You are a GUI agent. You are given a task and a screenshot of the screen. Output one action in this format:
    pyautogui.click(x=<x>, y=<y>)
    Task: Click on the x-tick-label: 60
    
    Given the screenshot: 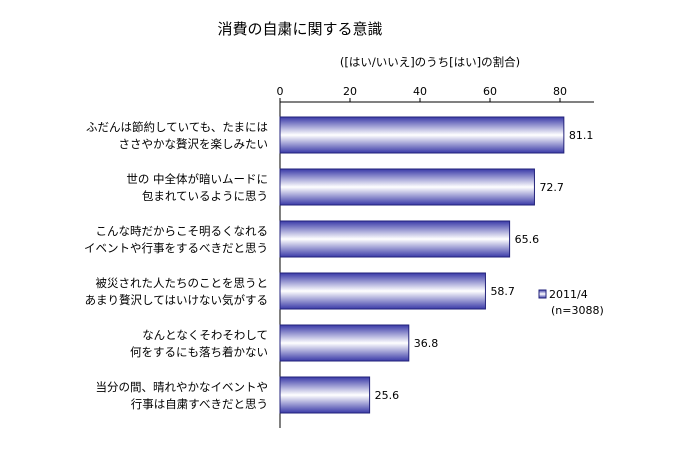 What is the action you would take?
    pyautogui.click(x=490, y=91)
    